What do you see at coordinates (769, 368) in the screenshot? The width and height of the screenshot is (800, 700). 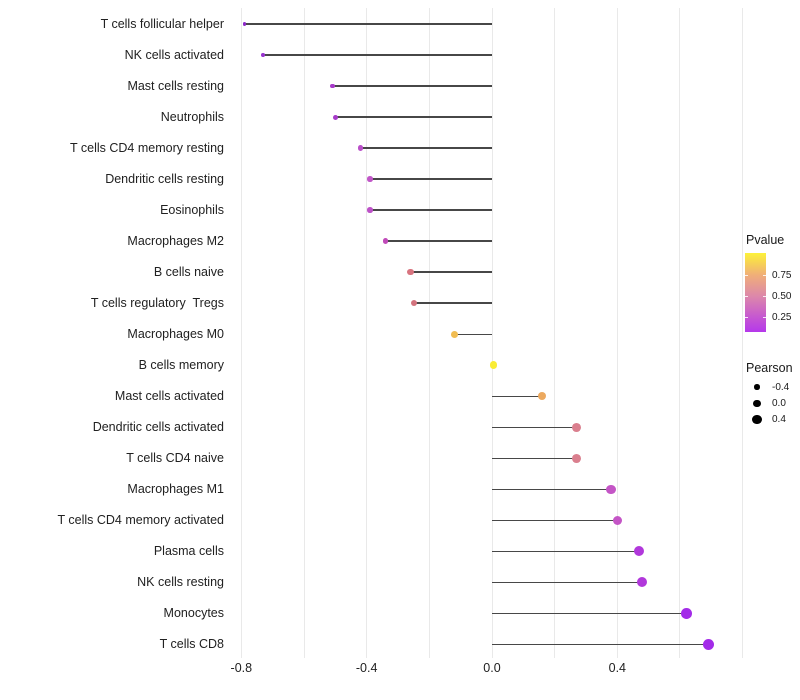 I see `legend-pearson-title: Pearson` at bounding box center [769, 368].